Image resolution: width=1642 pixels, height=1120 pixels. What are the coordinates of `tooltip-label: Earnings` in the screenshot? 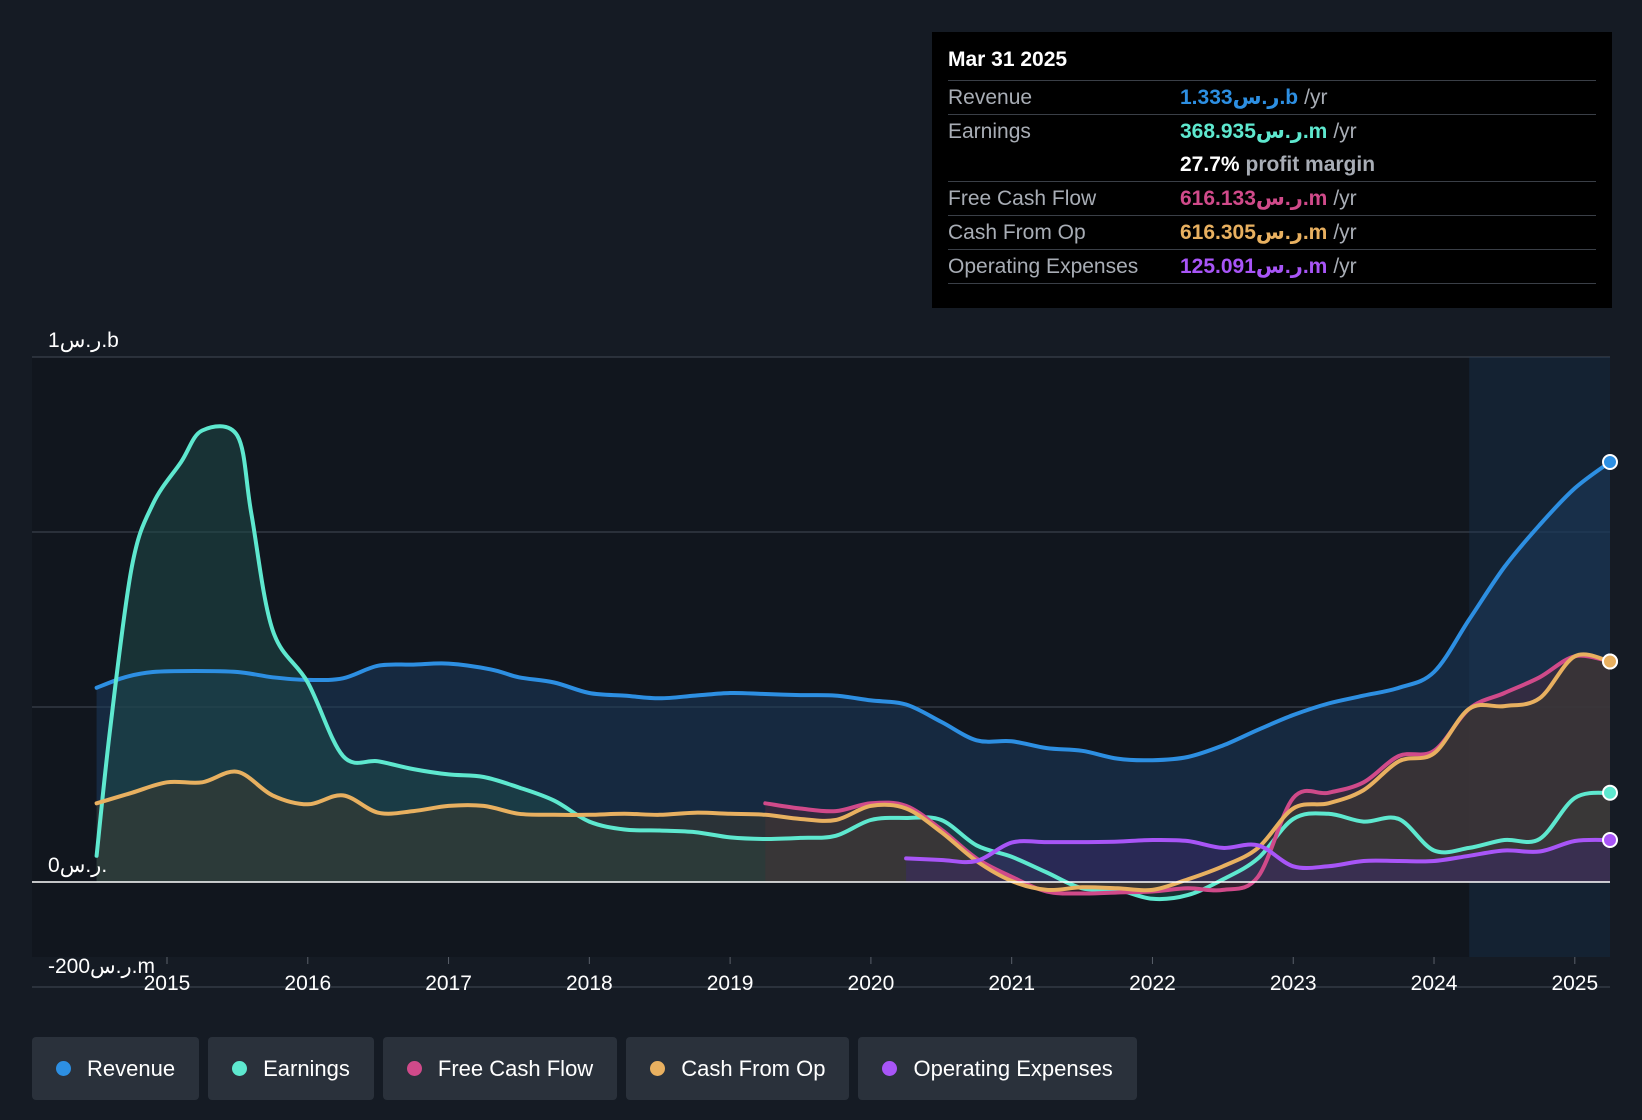 It's located at (989, 131).